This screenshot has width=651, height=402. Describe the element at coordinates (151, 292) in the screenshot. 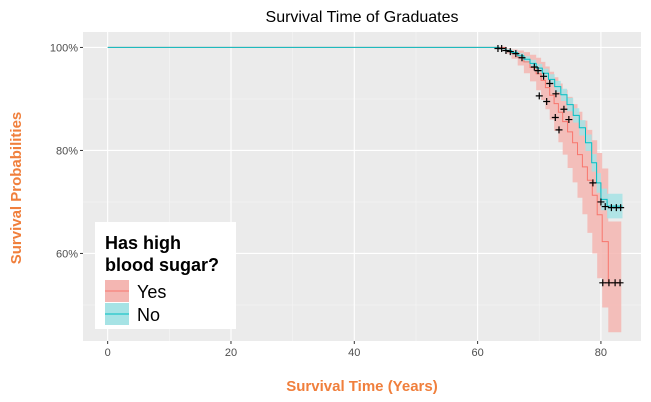

I see `legend-label-yes: Yes` at that location.